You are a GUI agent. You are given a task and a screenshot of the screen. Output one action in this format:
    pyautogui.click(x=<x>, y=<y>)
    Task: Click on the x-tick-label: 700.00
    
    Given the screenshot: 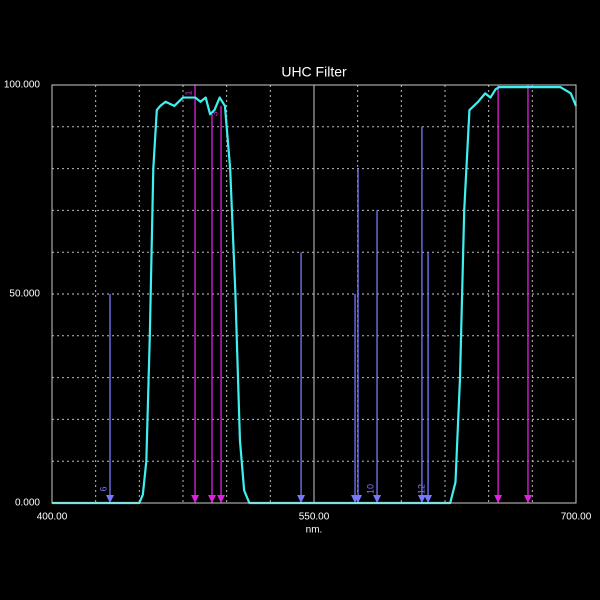 What is the action you would take?
    pyautogui.click(x=576, y=517)
    